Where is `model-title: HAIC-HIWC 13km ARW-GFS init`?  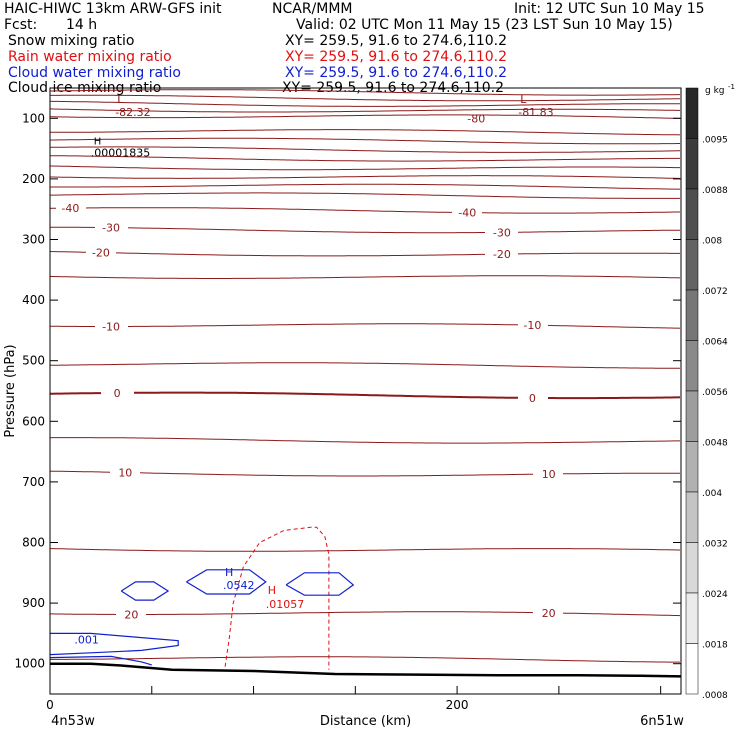
model-title: HAIC-HIWC 13km ARW-GFS init is located at coordinates (113, 9).